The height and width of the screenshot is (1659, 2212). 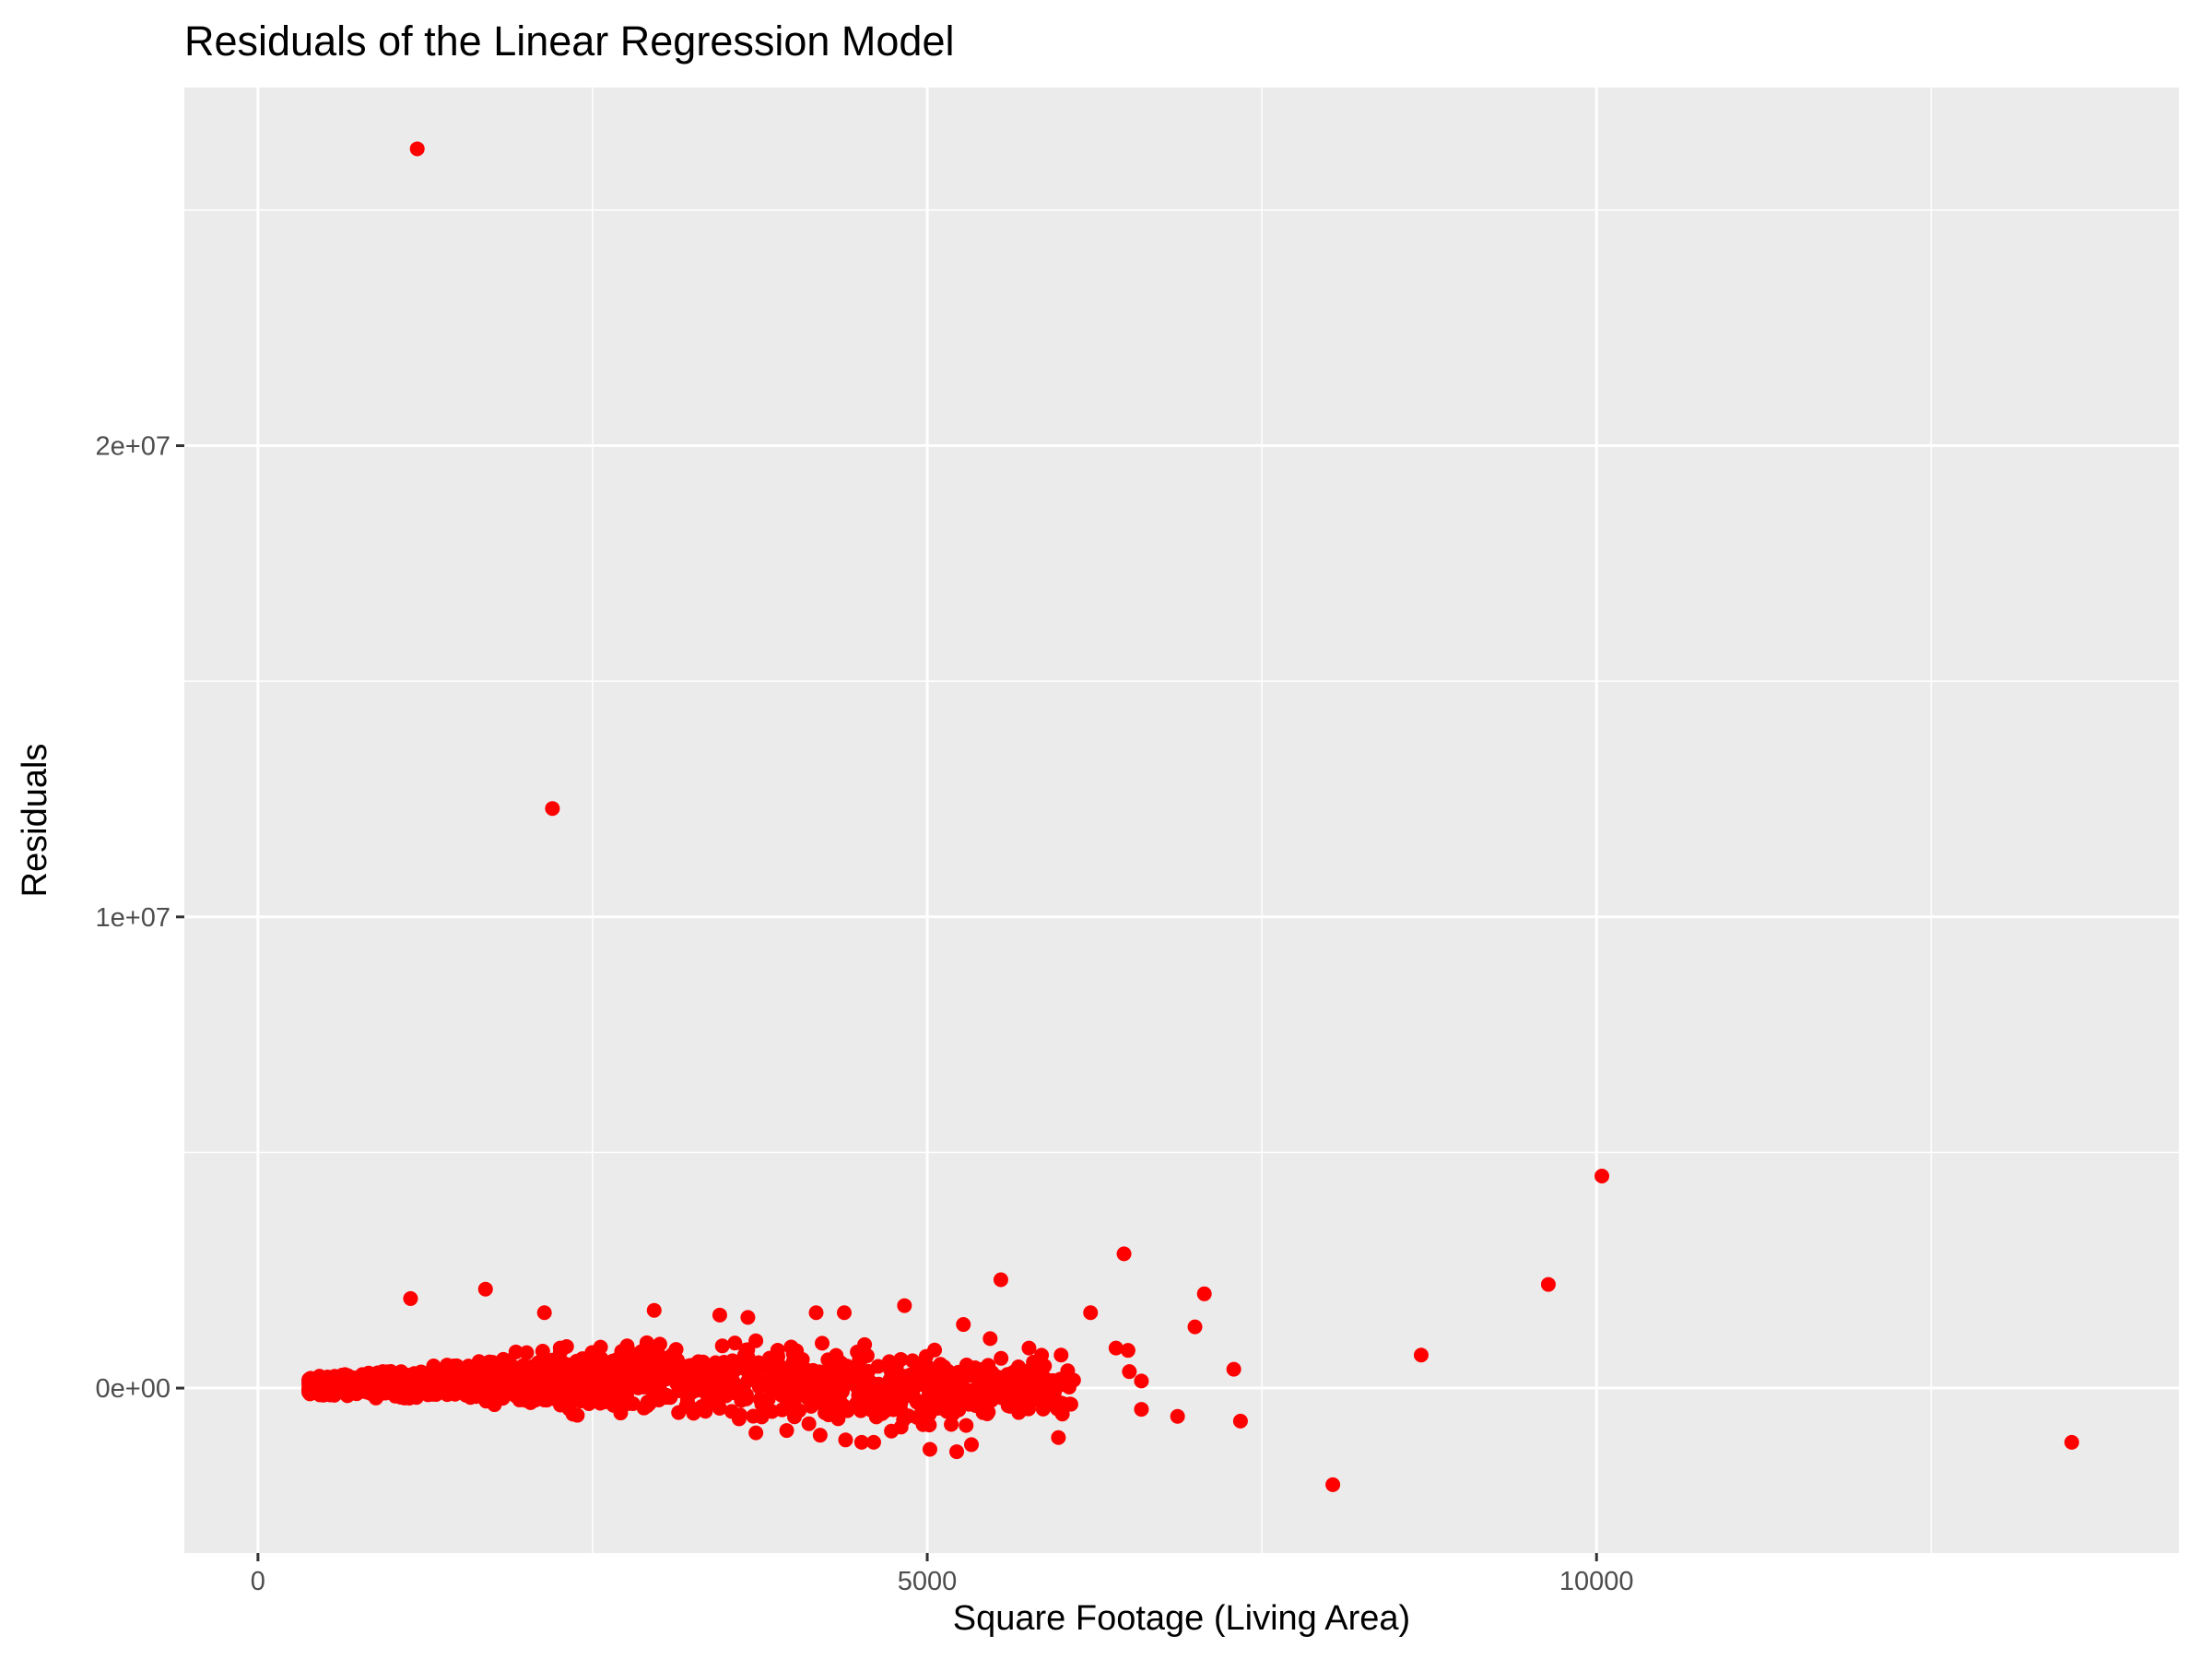 What do you see at coordinates (942, 1574) in the screenshot?
I see `x-axis: 0 5000 10000` at bounding box center [942, 1574].